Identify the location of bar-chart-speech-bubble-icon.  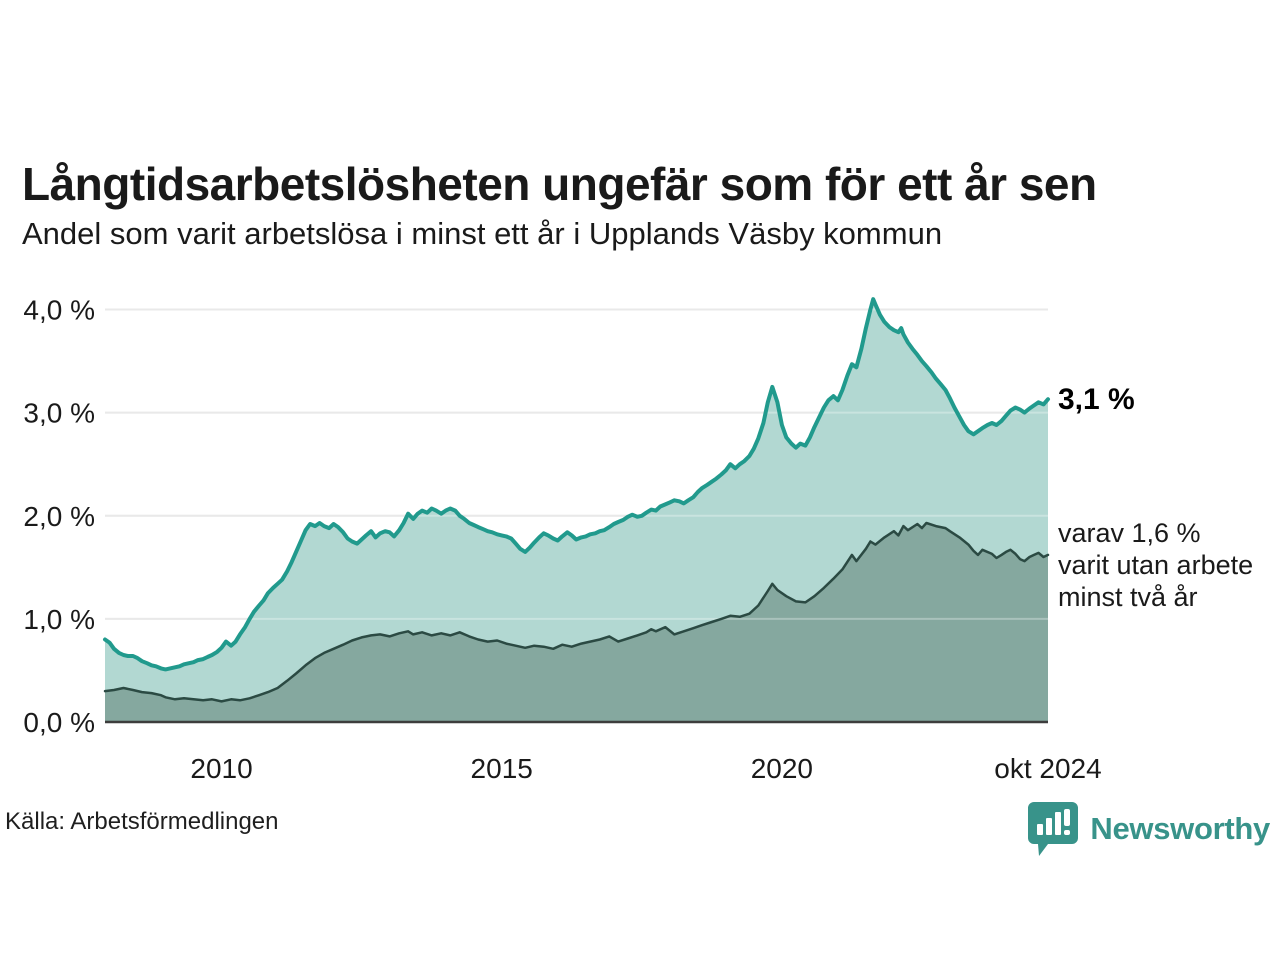
(1053, 829).